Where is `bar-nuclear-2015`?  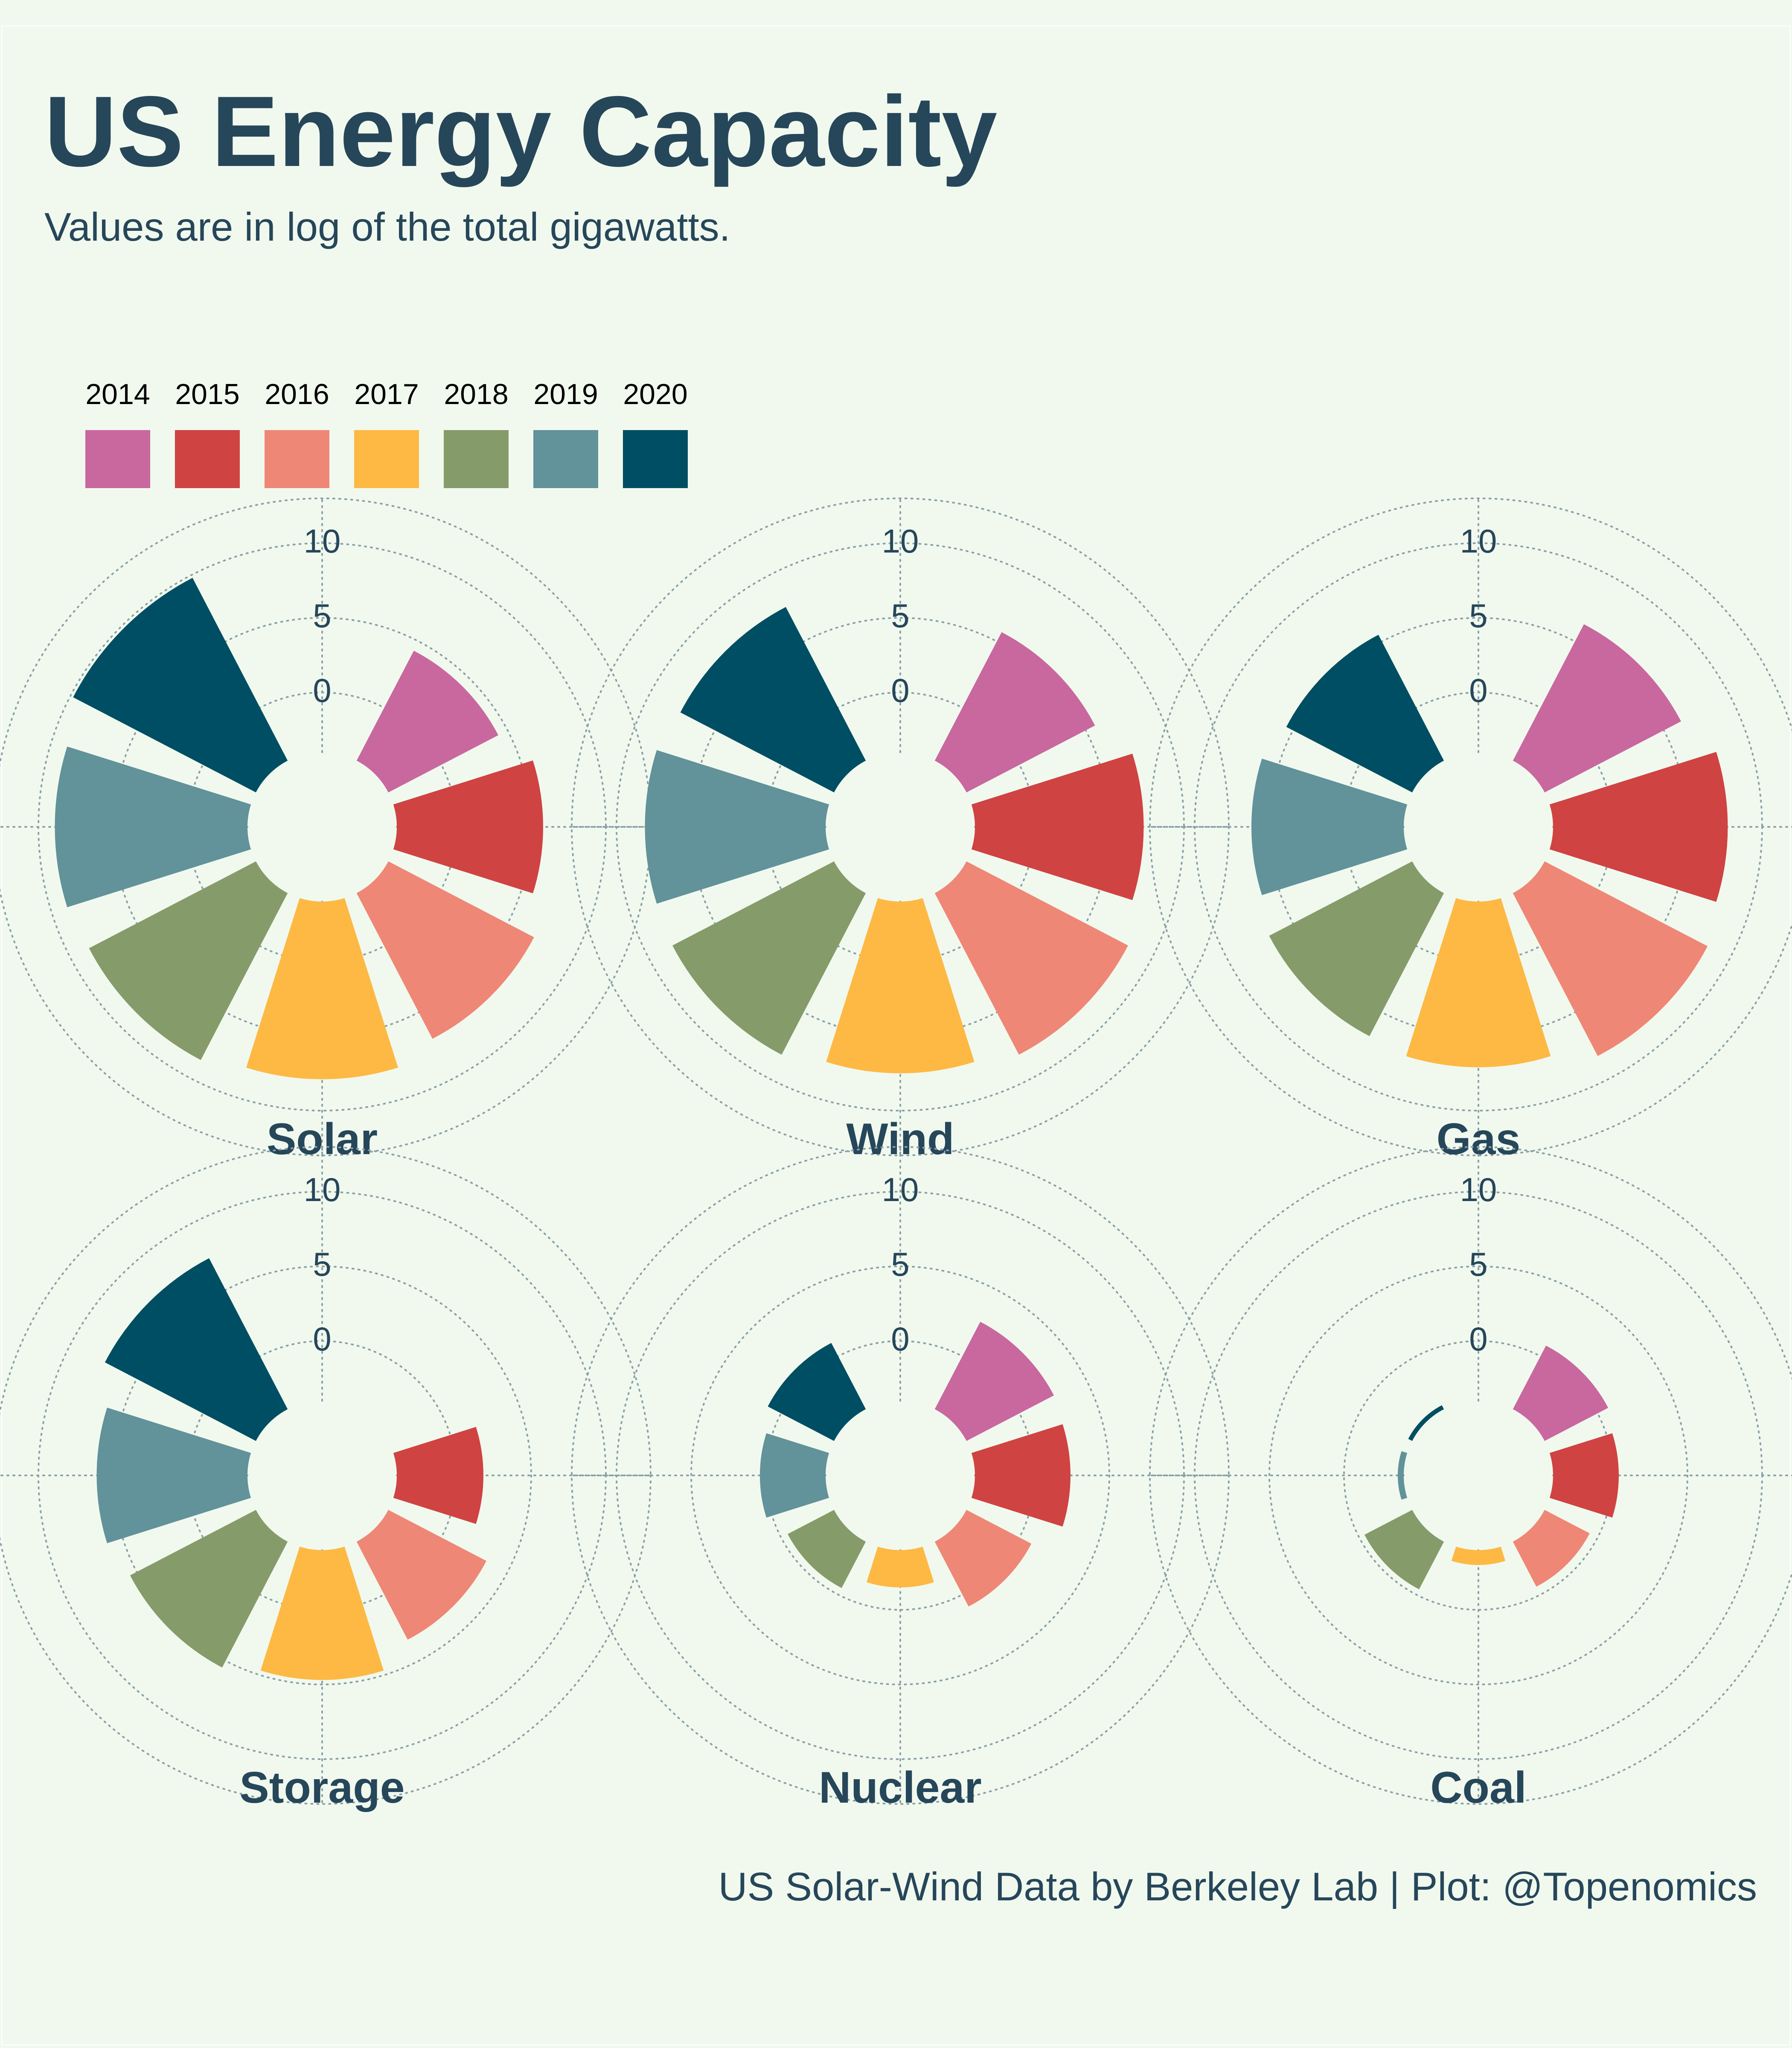
bar-nuclear-2015 is located at coordinates (1021, 1475).